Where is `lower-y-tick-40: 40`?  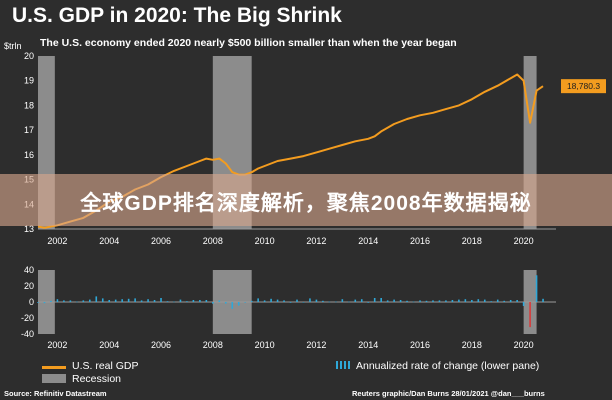 lower-y-tick-40: 40 is located at coordinates (29, 270).